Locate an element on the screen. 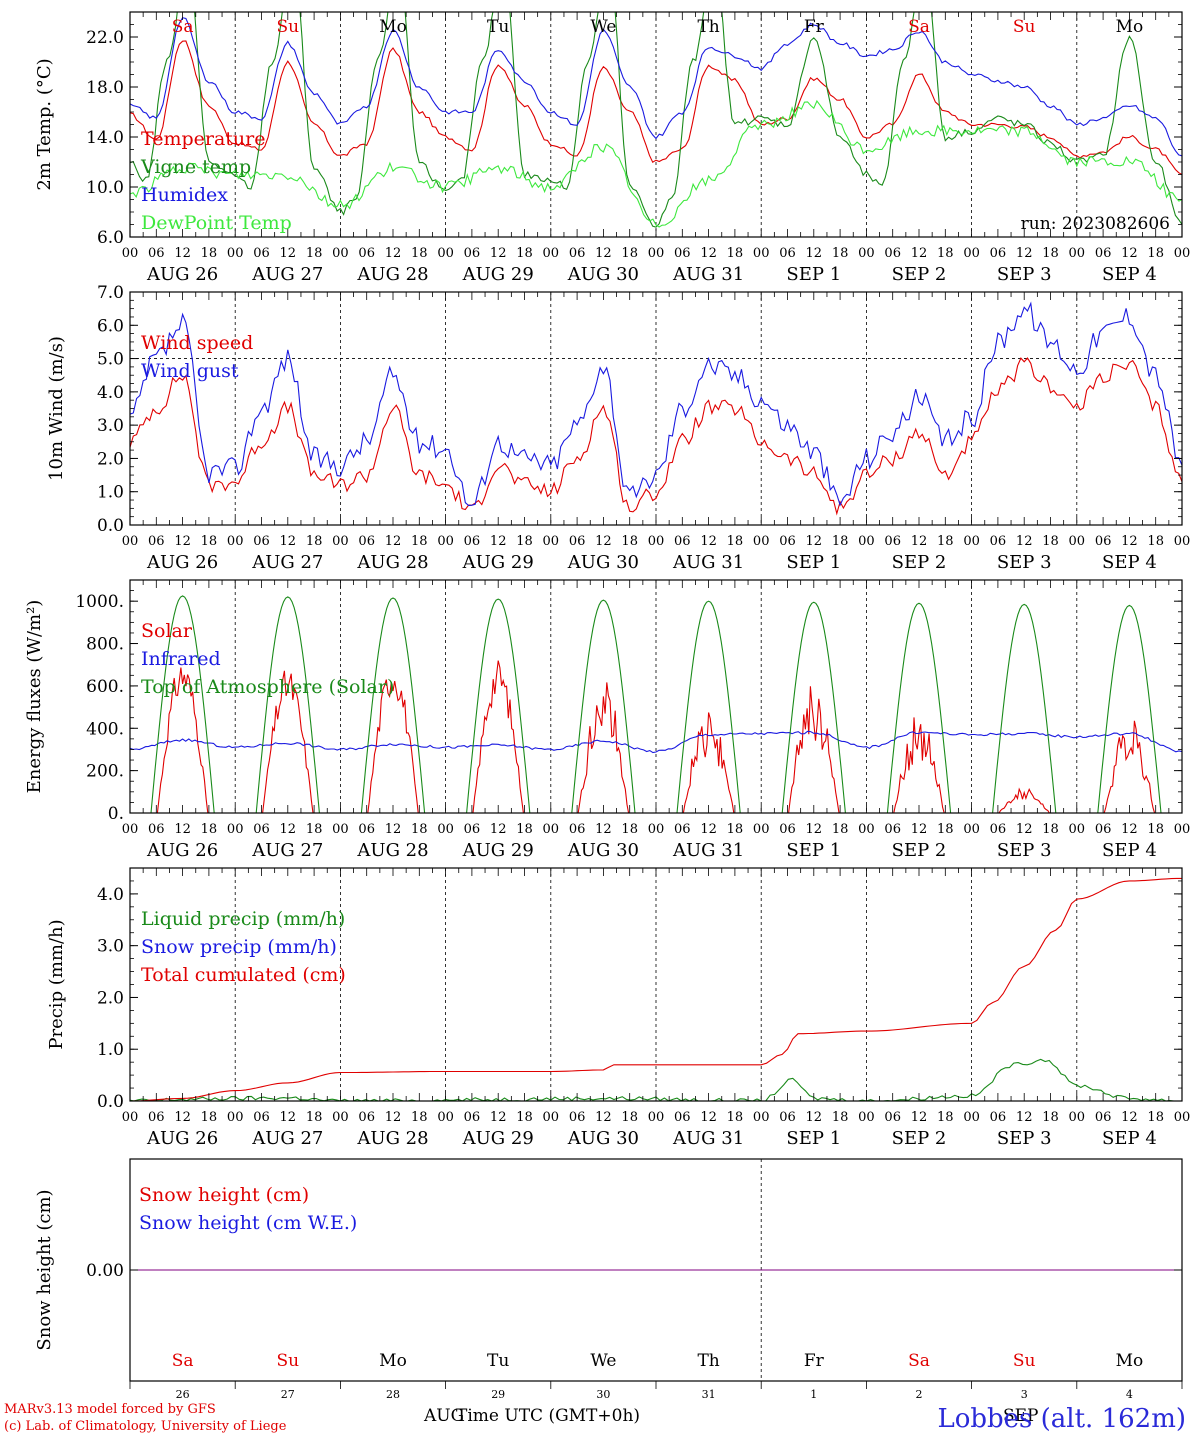 Image resolution: width=1194 pixels, height=1440 pixels. day-number-label: 28 is located at coordinates (393, 1394).